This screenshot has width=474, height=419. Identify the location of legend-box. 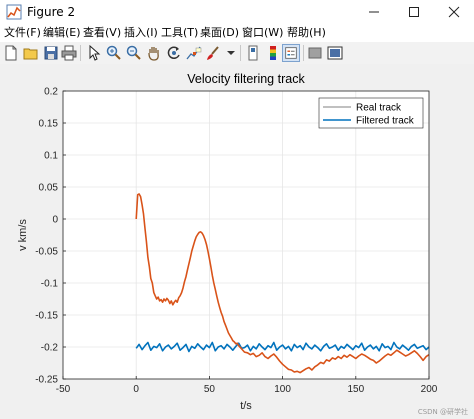
(371, 113).